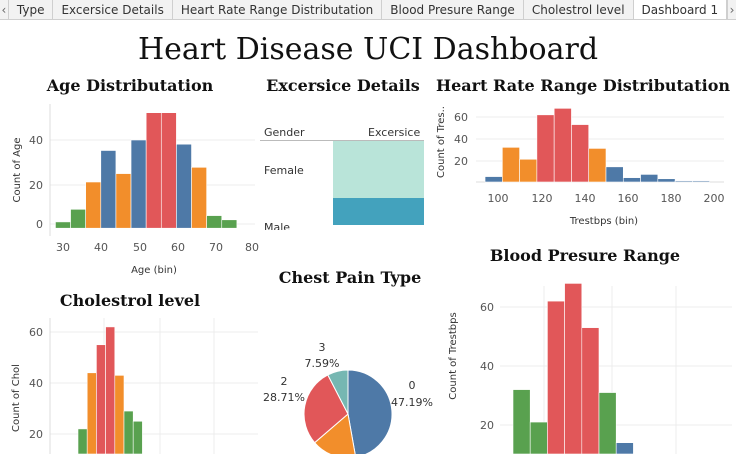 The width and height of the screenshot is (736, 454). Describe the element at coordinates (394, 132) in the screenshot. I see `exercise-exercise-header: Excersice` at that location.